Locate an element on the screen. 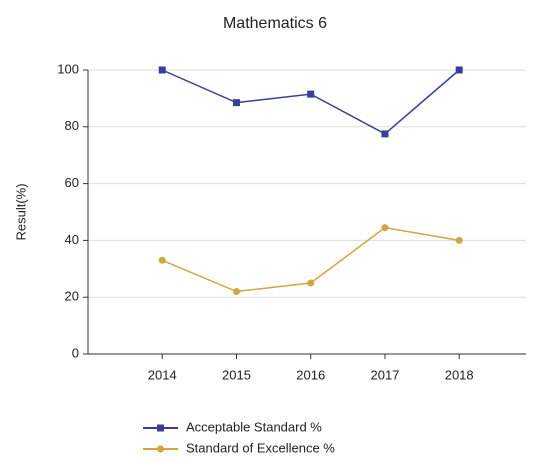  x-tick-label: 2015 is located at coordinates (236, 374).